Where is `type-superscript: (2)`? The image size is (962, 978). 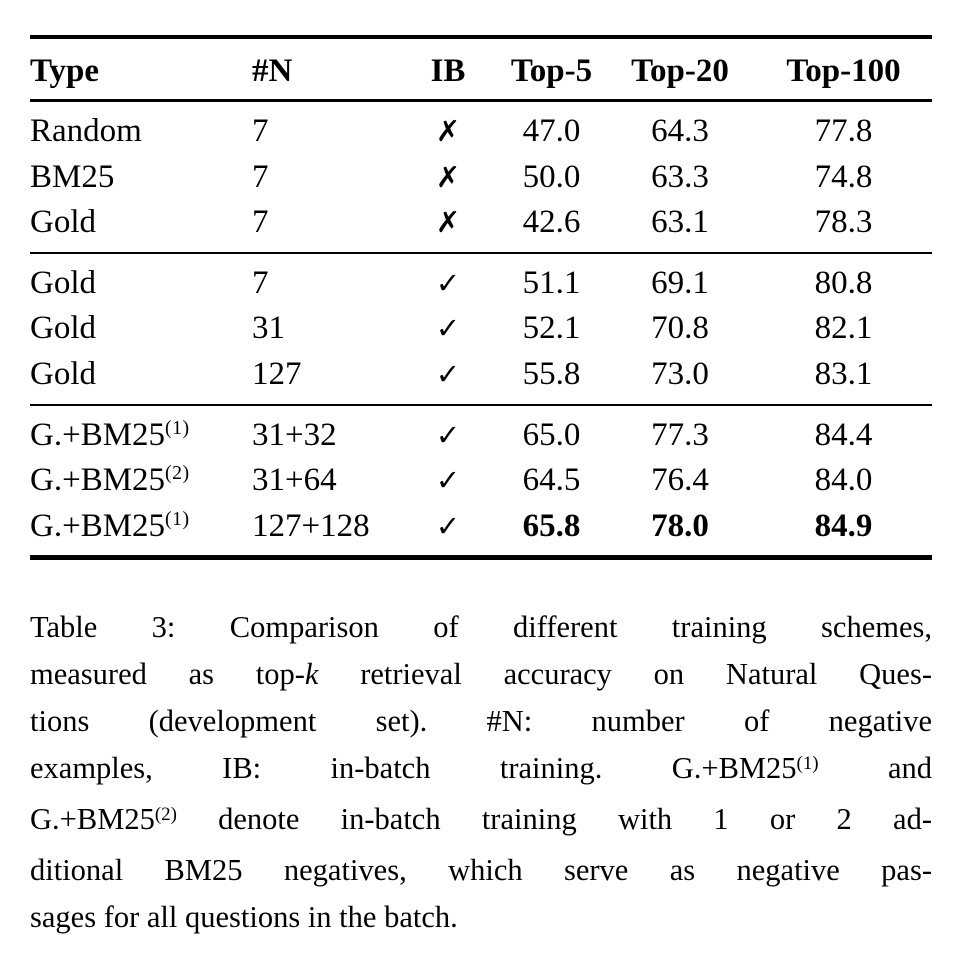
type-superscript: (2) is located at coordinates (177, 473).